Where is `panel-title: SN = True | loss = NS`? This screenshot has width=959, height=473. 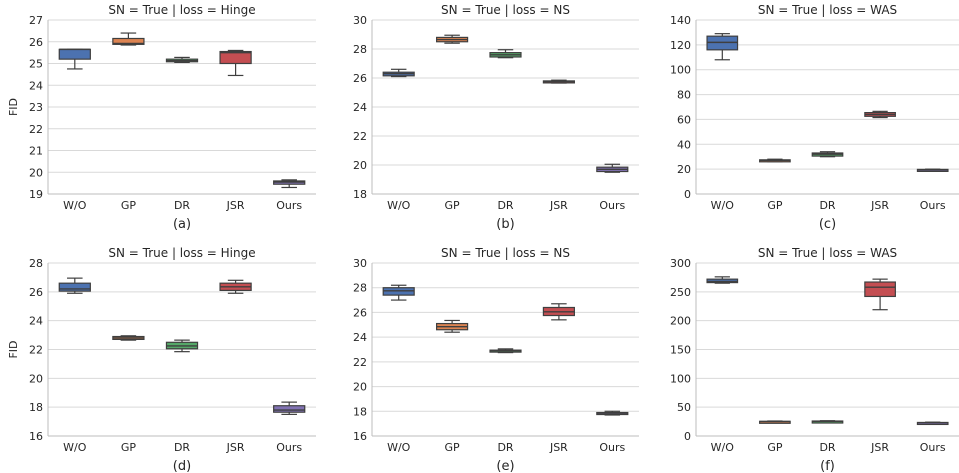 panel-title: SN = True | loss = NS is located at coordinates (505, 253).